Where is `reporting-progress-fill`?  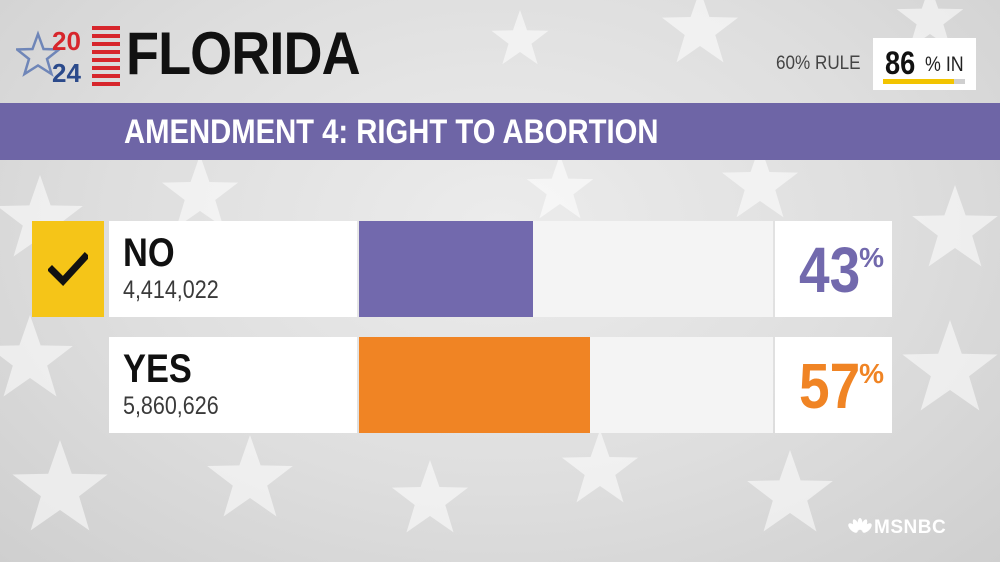
reporting-progress-fill is located at coordinates (918, 81).